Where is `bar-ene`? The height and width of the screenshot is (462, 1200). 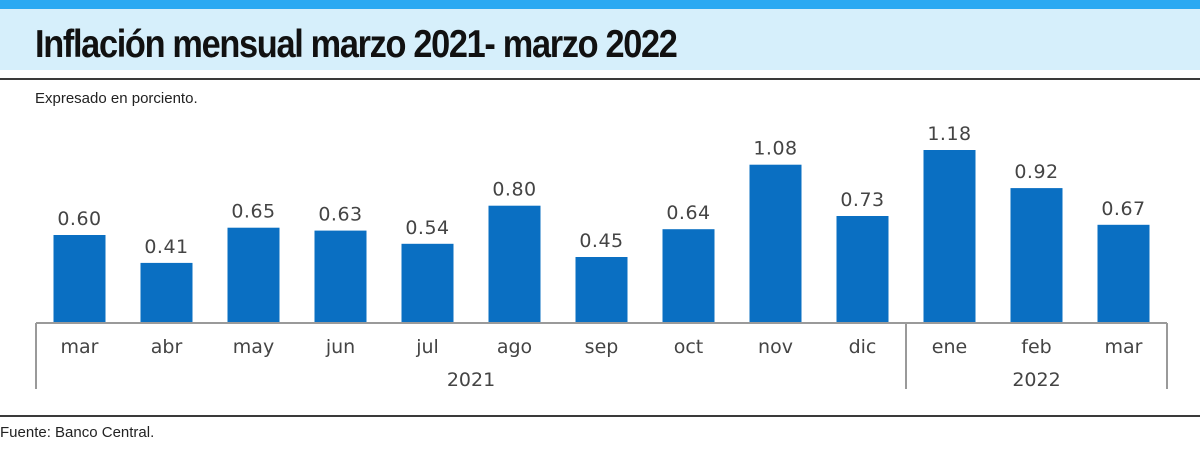
bar-ene is located at coordinates (949, 236).